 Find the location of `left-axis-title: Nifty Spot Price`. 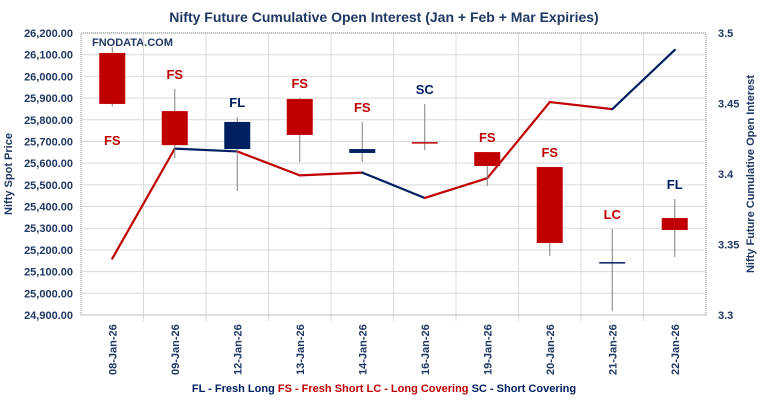

left-axis-title: Nifty Spot Price is located at coordinates (9, 174).